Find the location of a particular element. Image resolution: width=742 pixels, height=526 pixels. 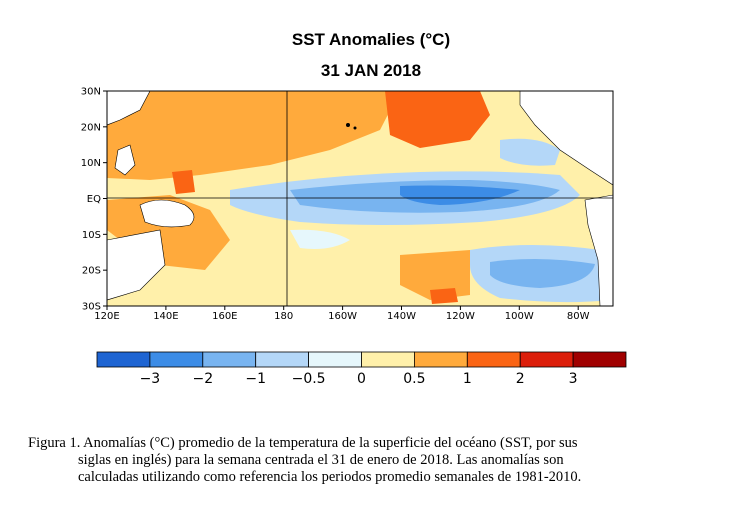

cool-northeast-patch is located at coordinates (530, 152).